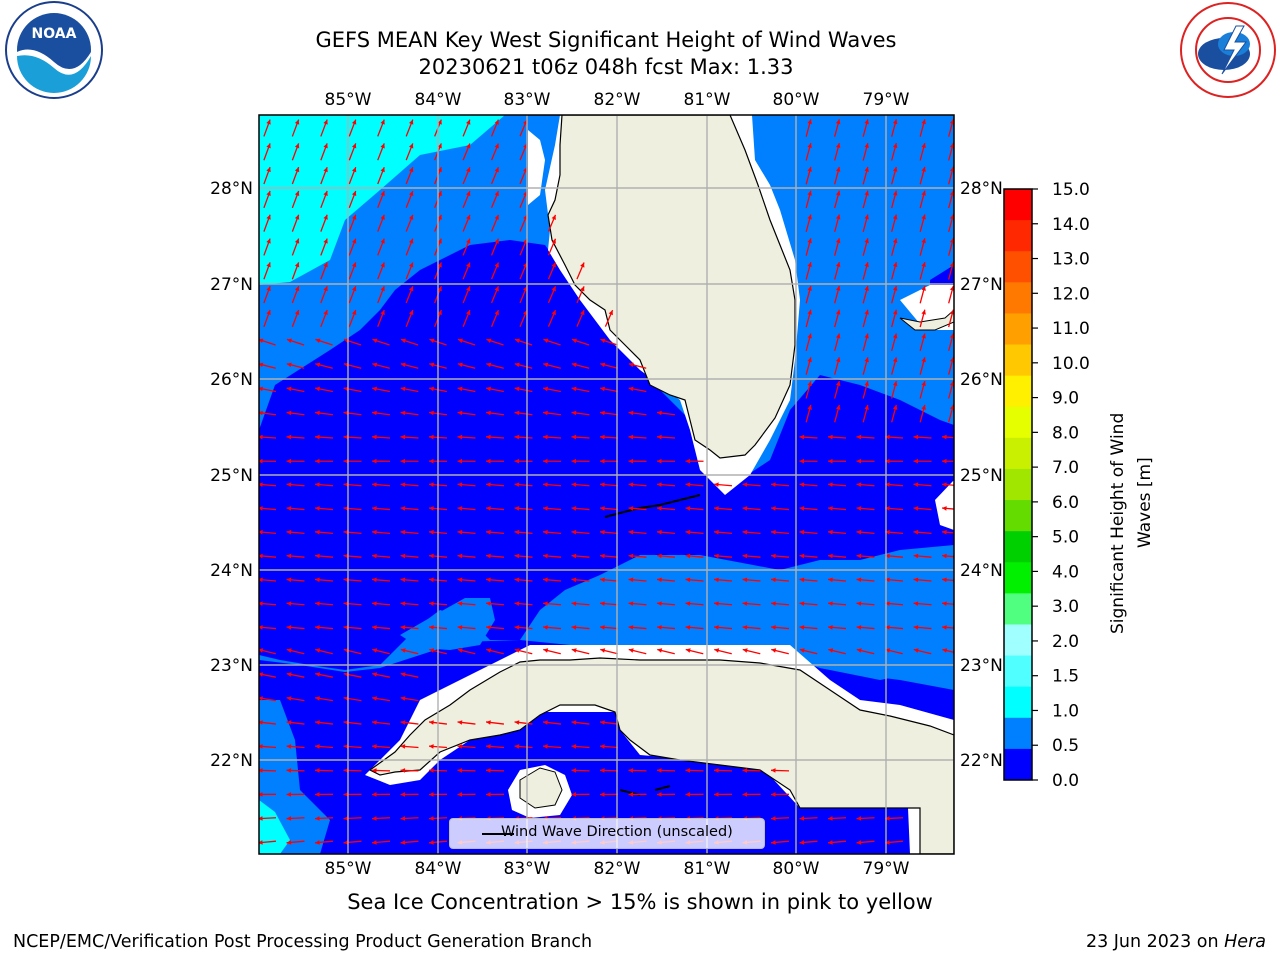 The height and width of the screenshot is (960, 1280). Describe the element at coordinates (54, 34) in the screenshot. I see `noaa-logo-text: NOAA` at that location.